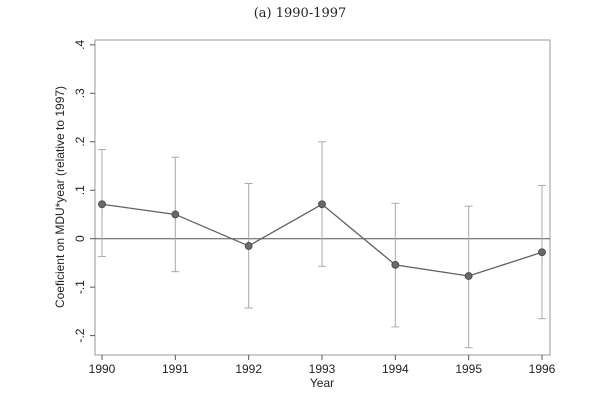  Describe the element at coordinates (102, 369) in the screenshot. I see `x-tick-label: 1990` at that location.